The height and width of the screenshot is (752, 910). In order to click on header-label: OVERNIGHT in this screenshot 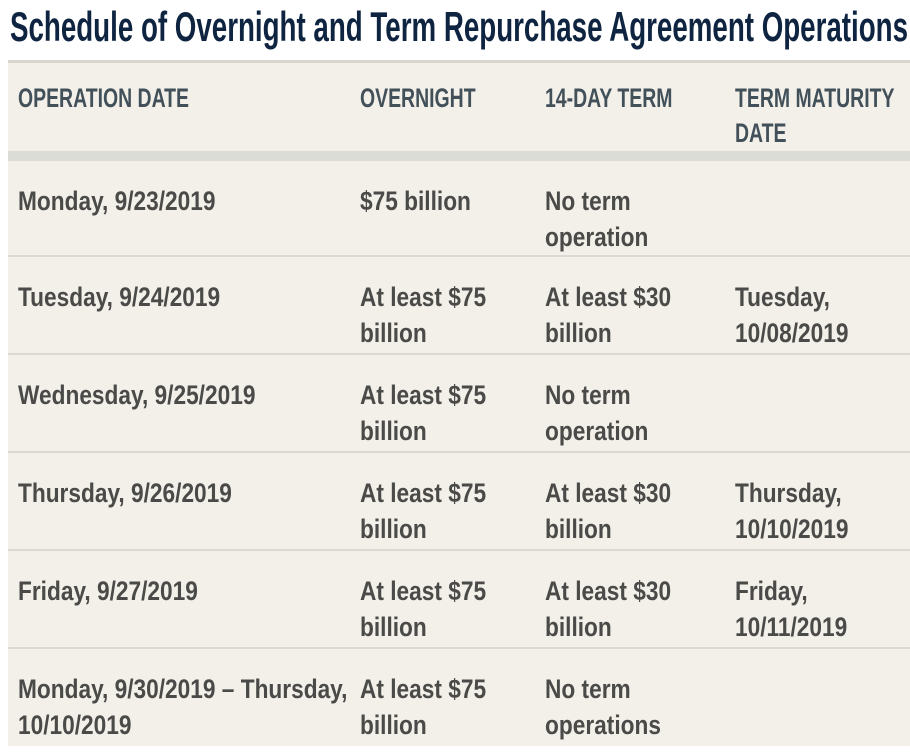, I will do `click(418, 98)`.